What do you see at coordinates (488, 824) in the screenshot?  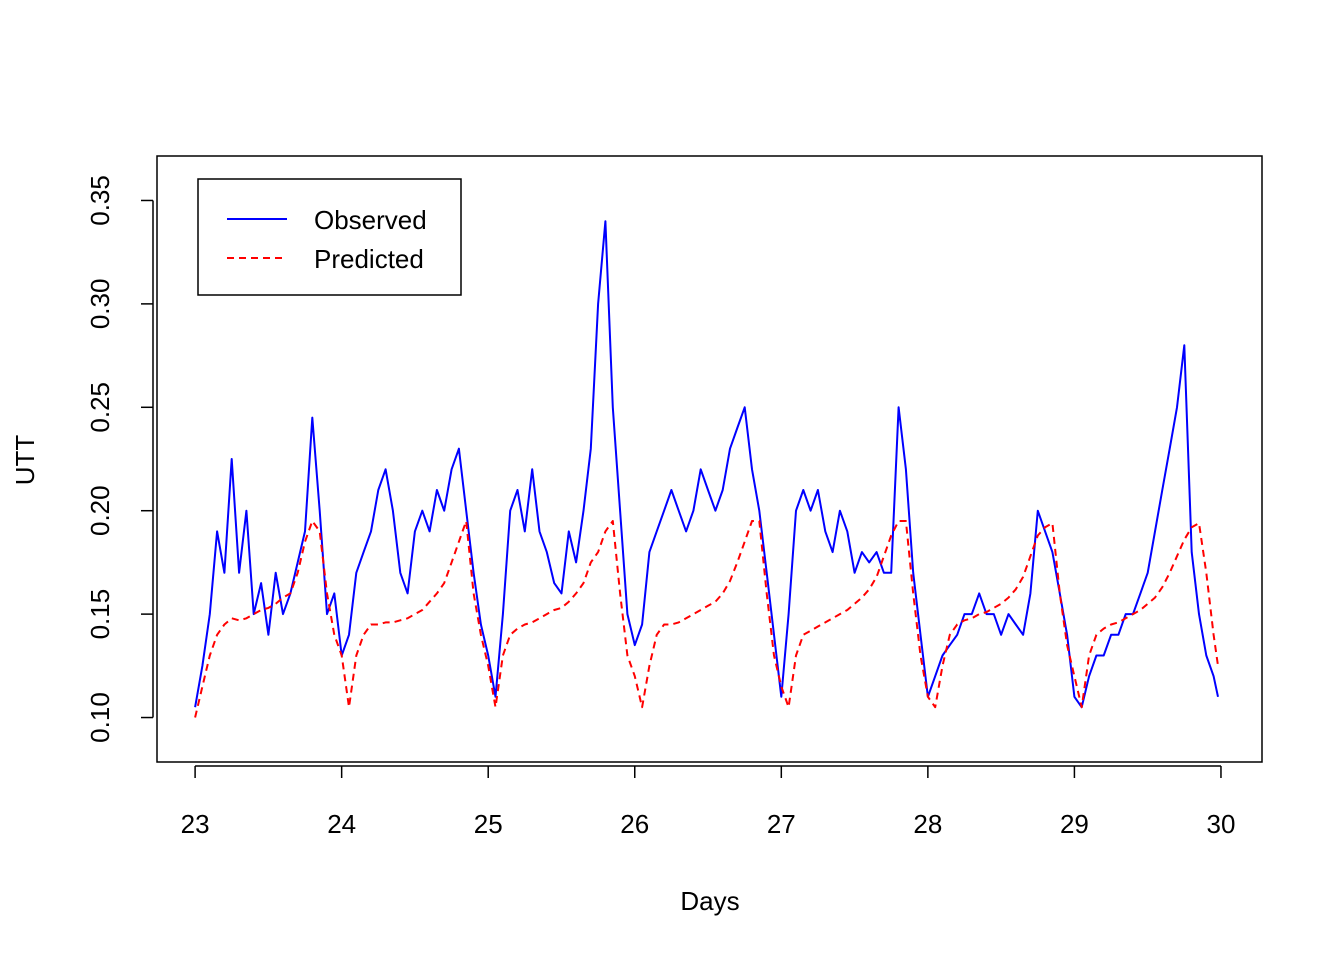 I see `x-tick-label: 25` at bounding box center [488, 824].